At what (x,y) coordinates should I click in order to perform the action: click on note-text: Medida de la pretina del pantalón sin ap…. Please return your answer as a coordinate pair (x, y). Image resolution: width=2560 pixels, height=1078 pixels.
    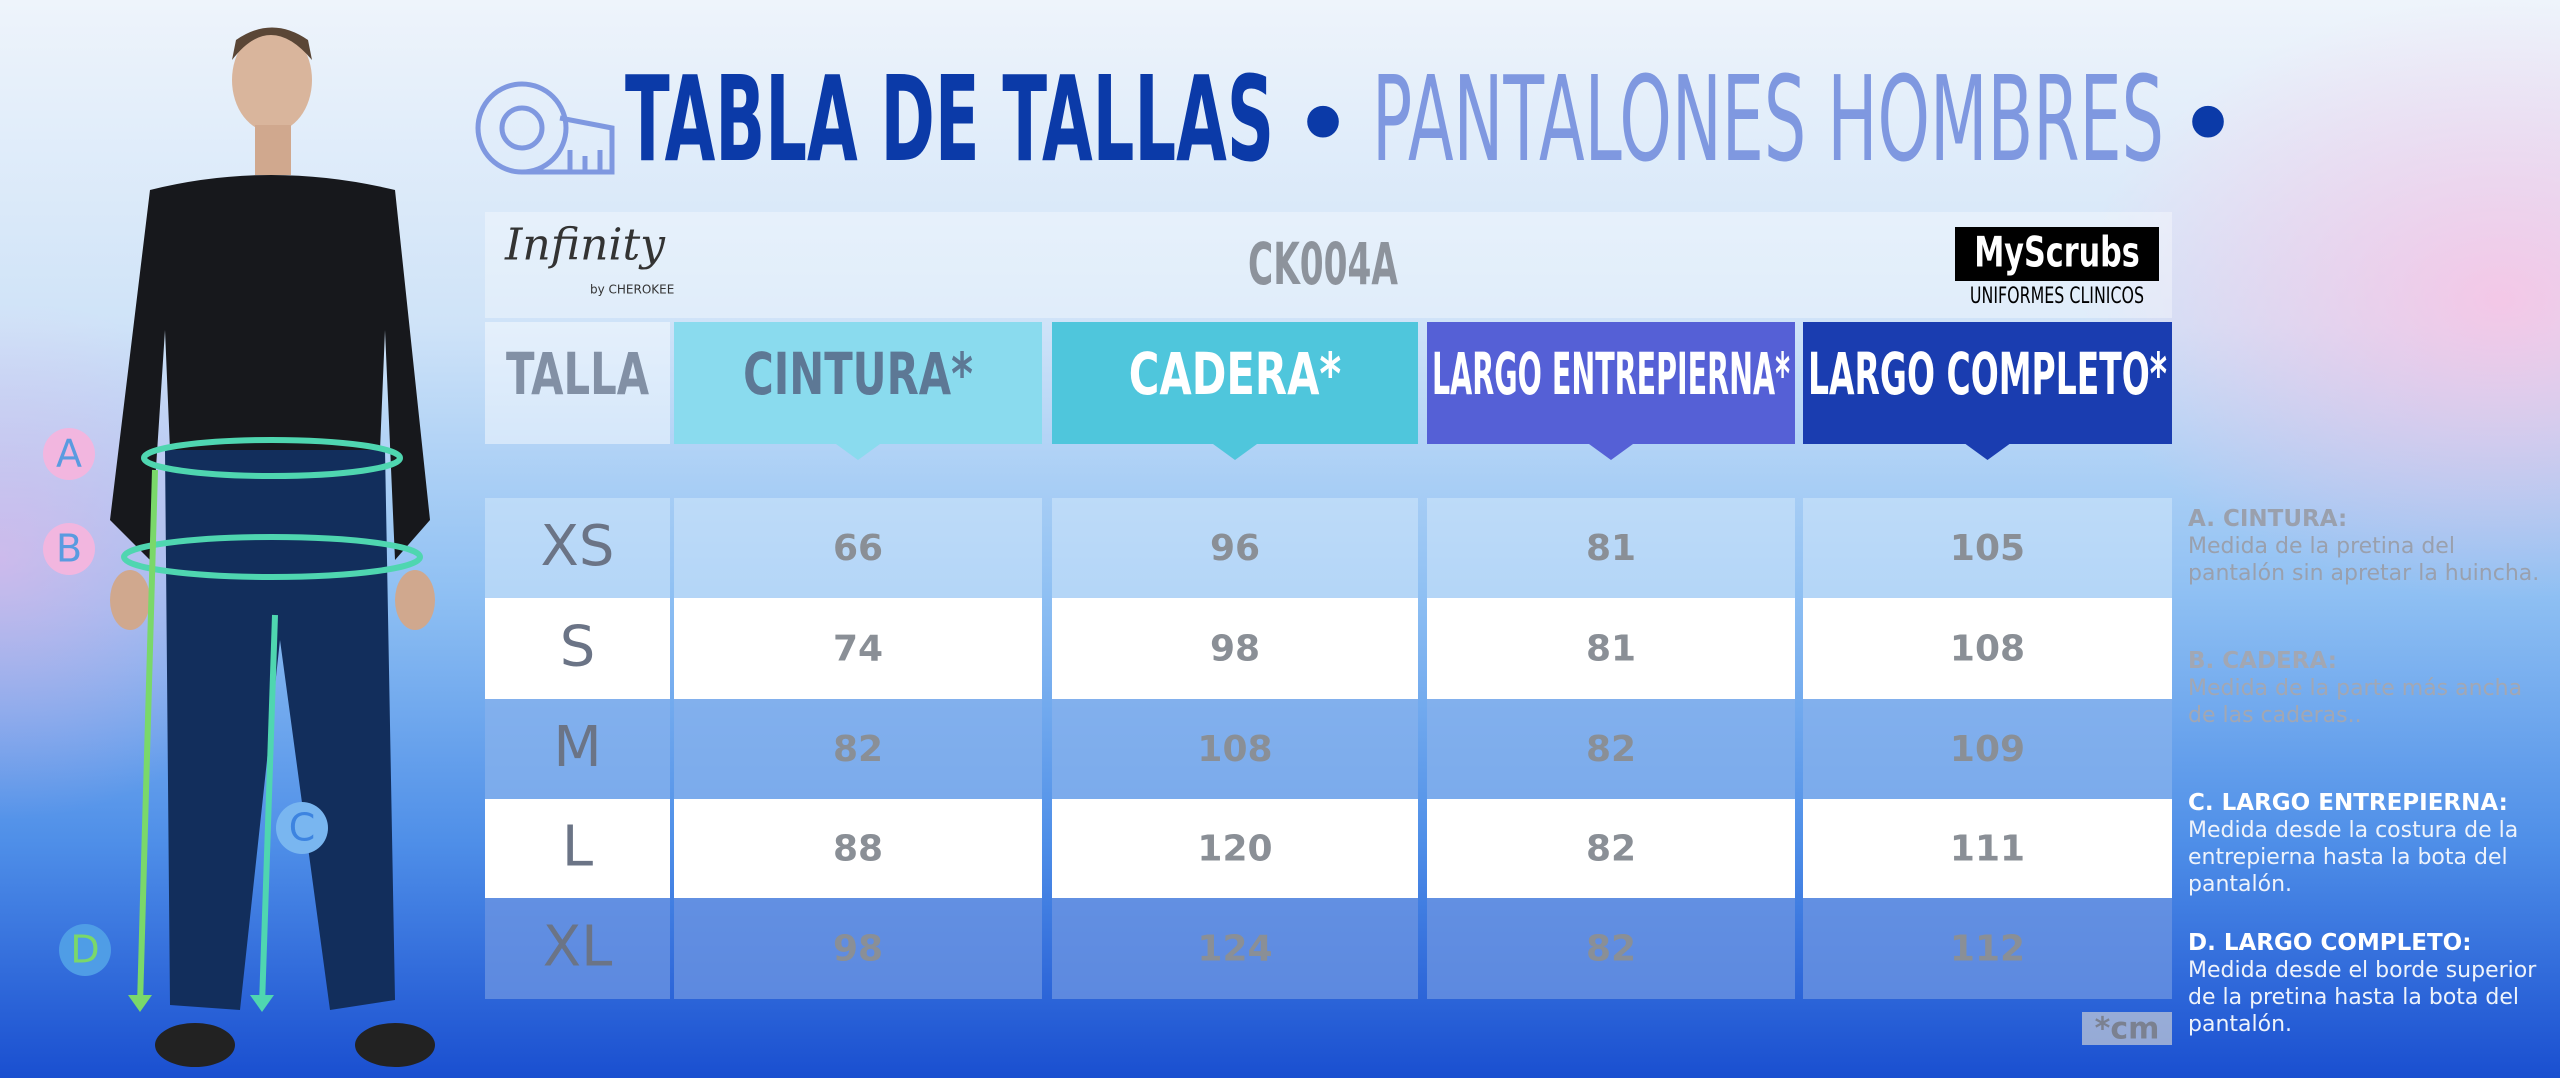
    Looking at the image, I should click on (2364, 560).